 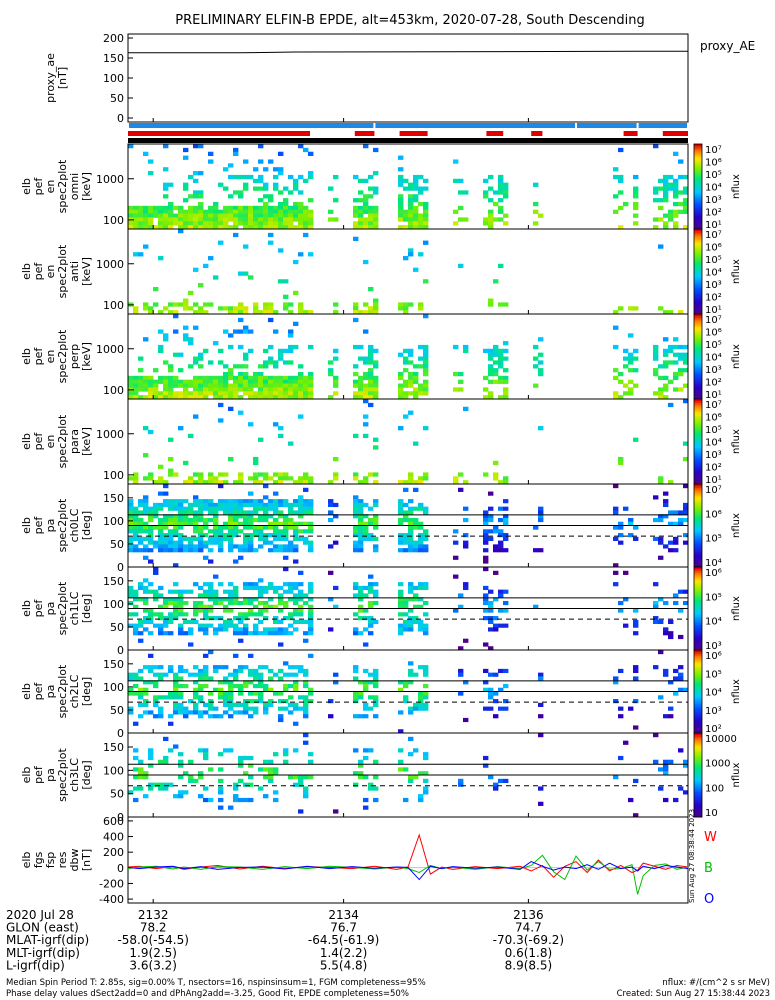 I want to click on y-axis-label-line: spec2plot, so click(x=62, y=271).